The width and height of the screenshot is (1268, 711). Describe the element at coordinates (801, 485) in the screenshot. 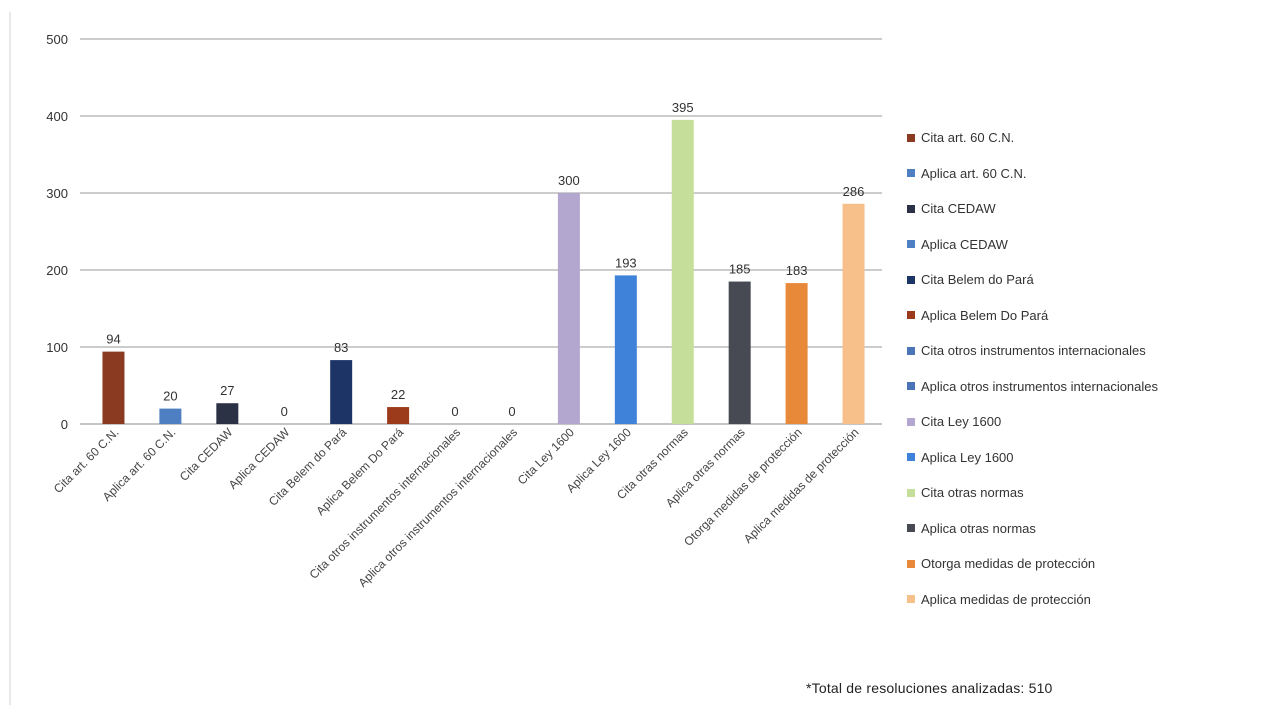

I see `x-tick-label: Aplica medidas de protección` at that location.